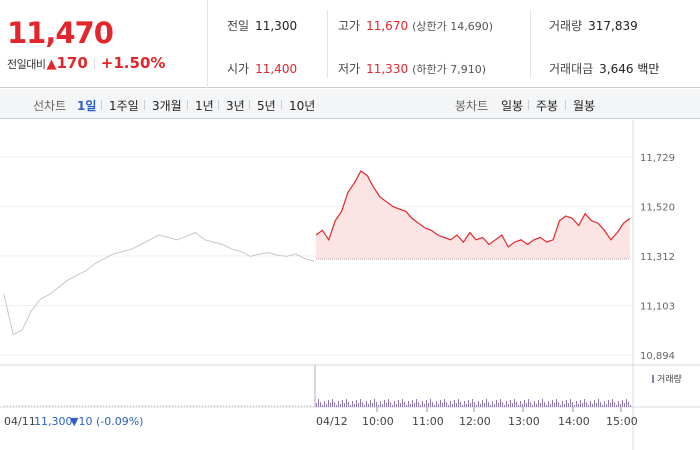 The height and width of the screenshot is (450, 700). I want to click on period-3m-button: 3개월, so click(167, 106).